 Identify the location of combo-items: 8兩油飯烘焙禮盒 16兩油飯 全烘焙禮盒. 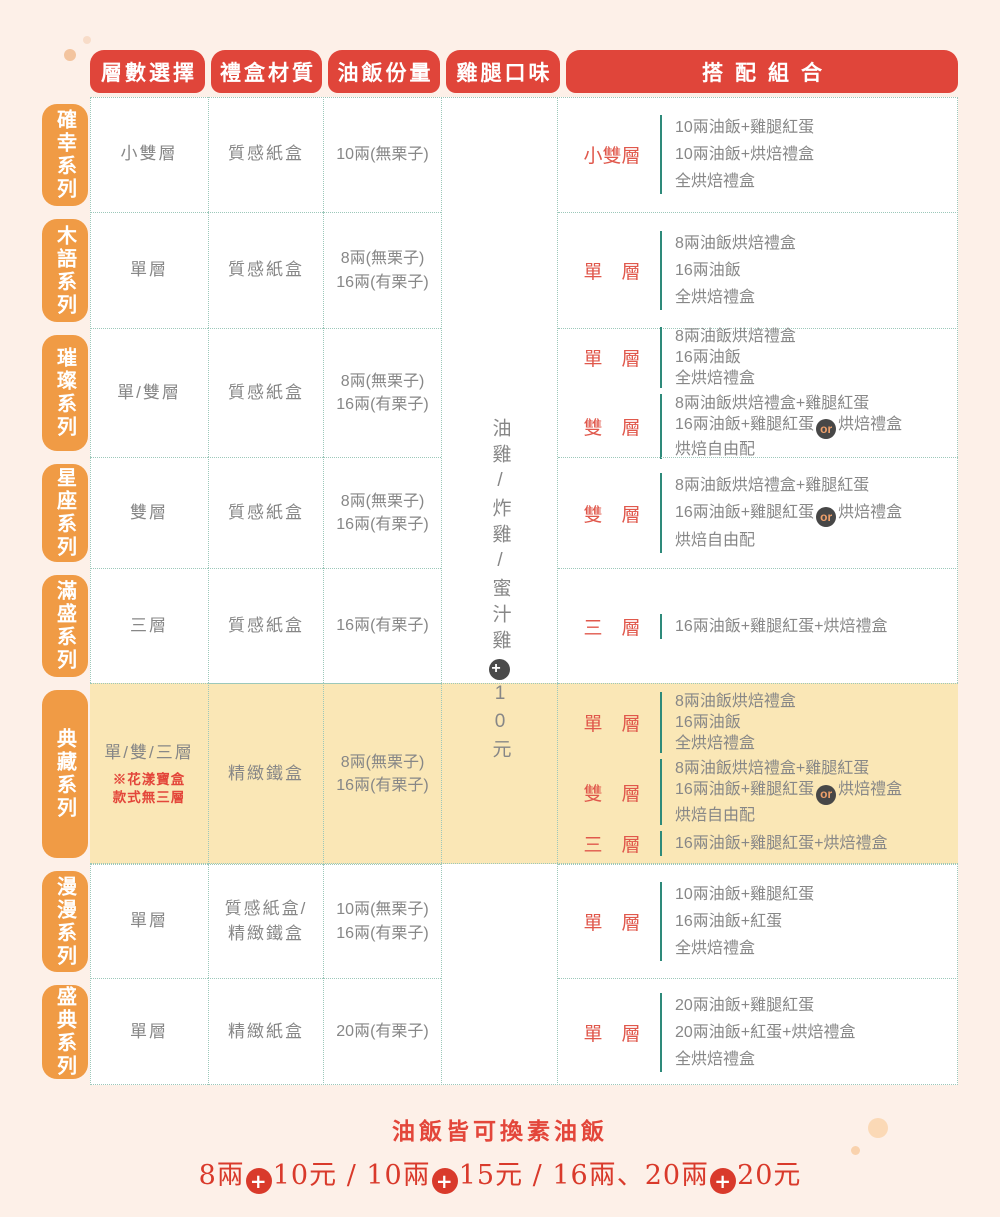
(735, 270).